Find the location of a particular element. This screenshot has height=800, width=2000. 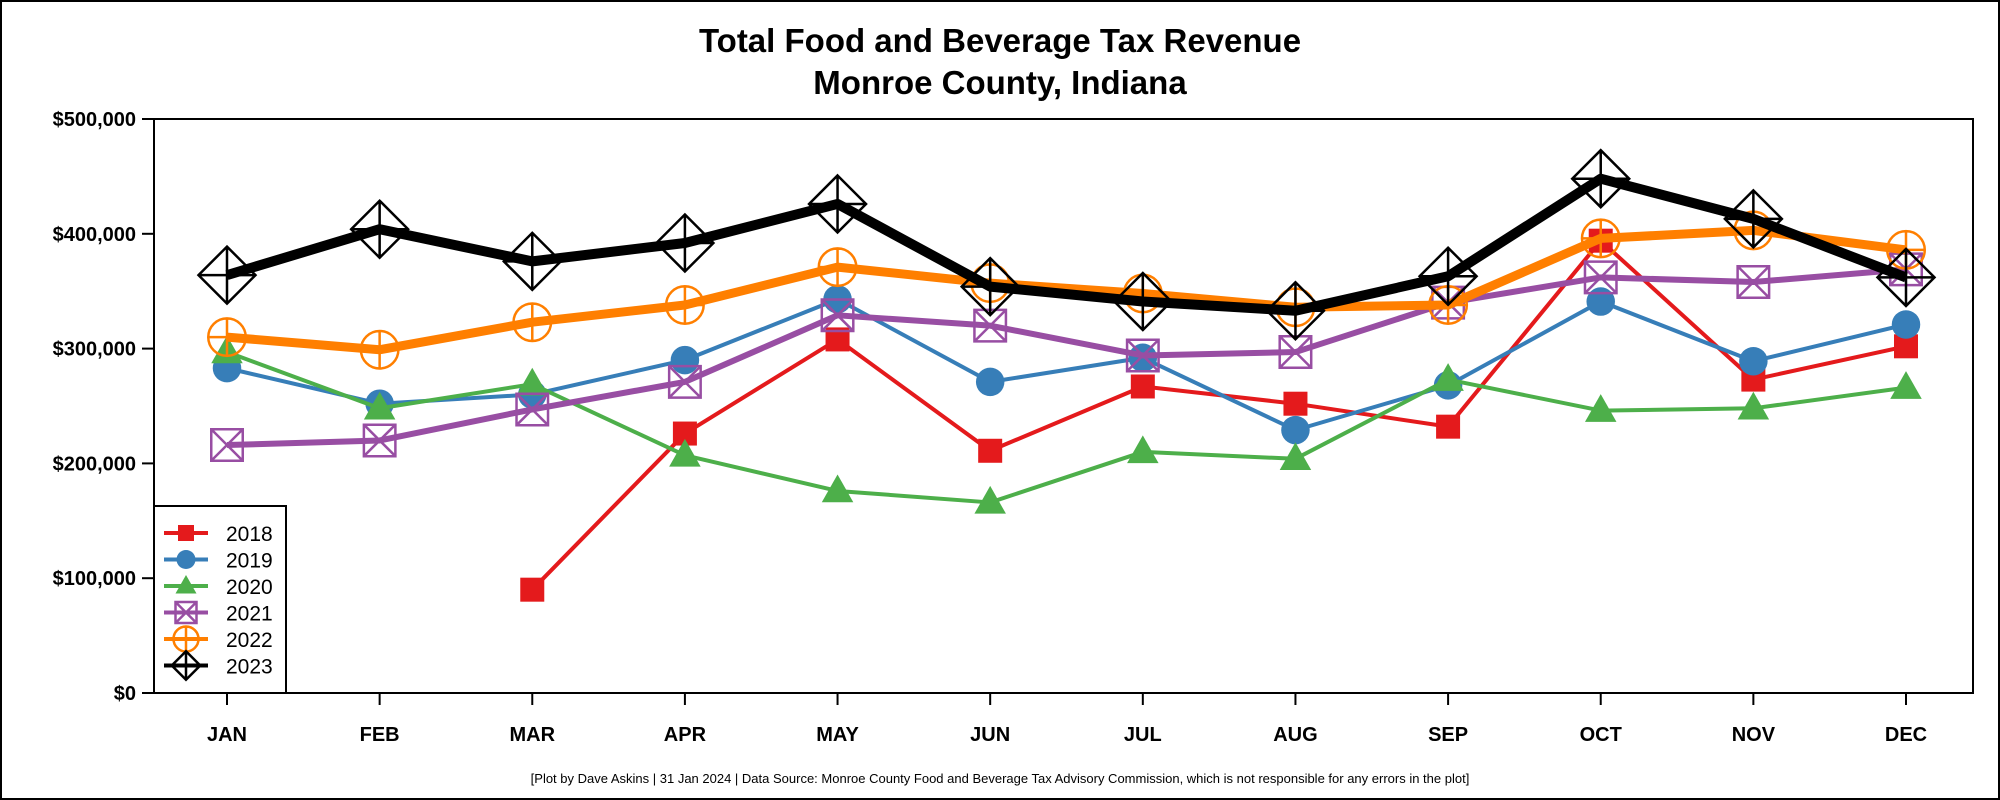

x-tick-label: SEP is located at coordinates (1448, 735).